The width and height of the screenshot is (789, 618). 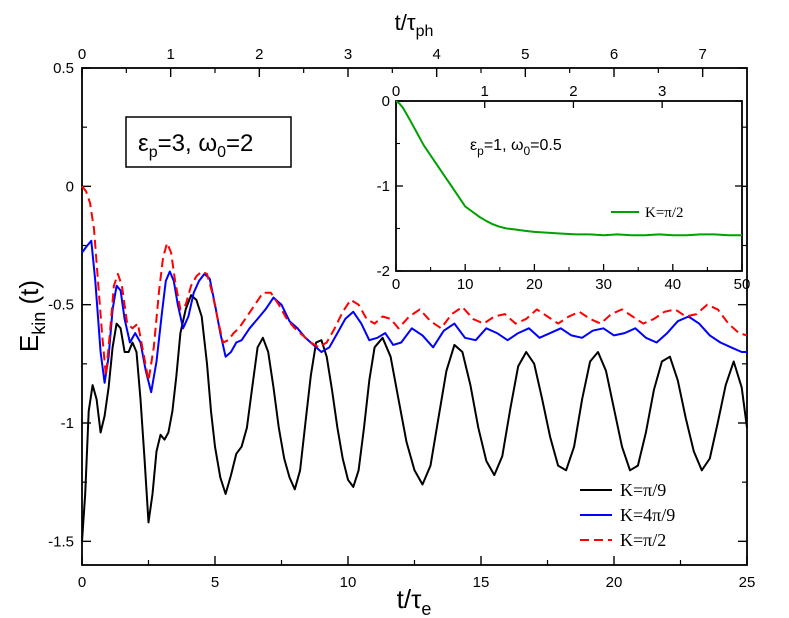 I want to click on main-parameter-annotation: εp=3, ω0=2, so click(x=208, y=142).